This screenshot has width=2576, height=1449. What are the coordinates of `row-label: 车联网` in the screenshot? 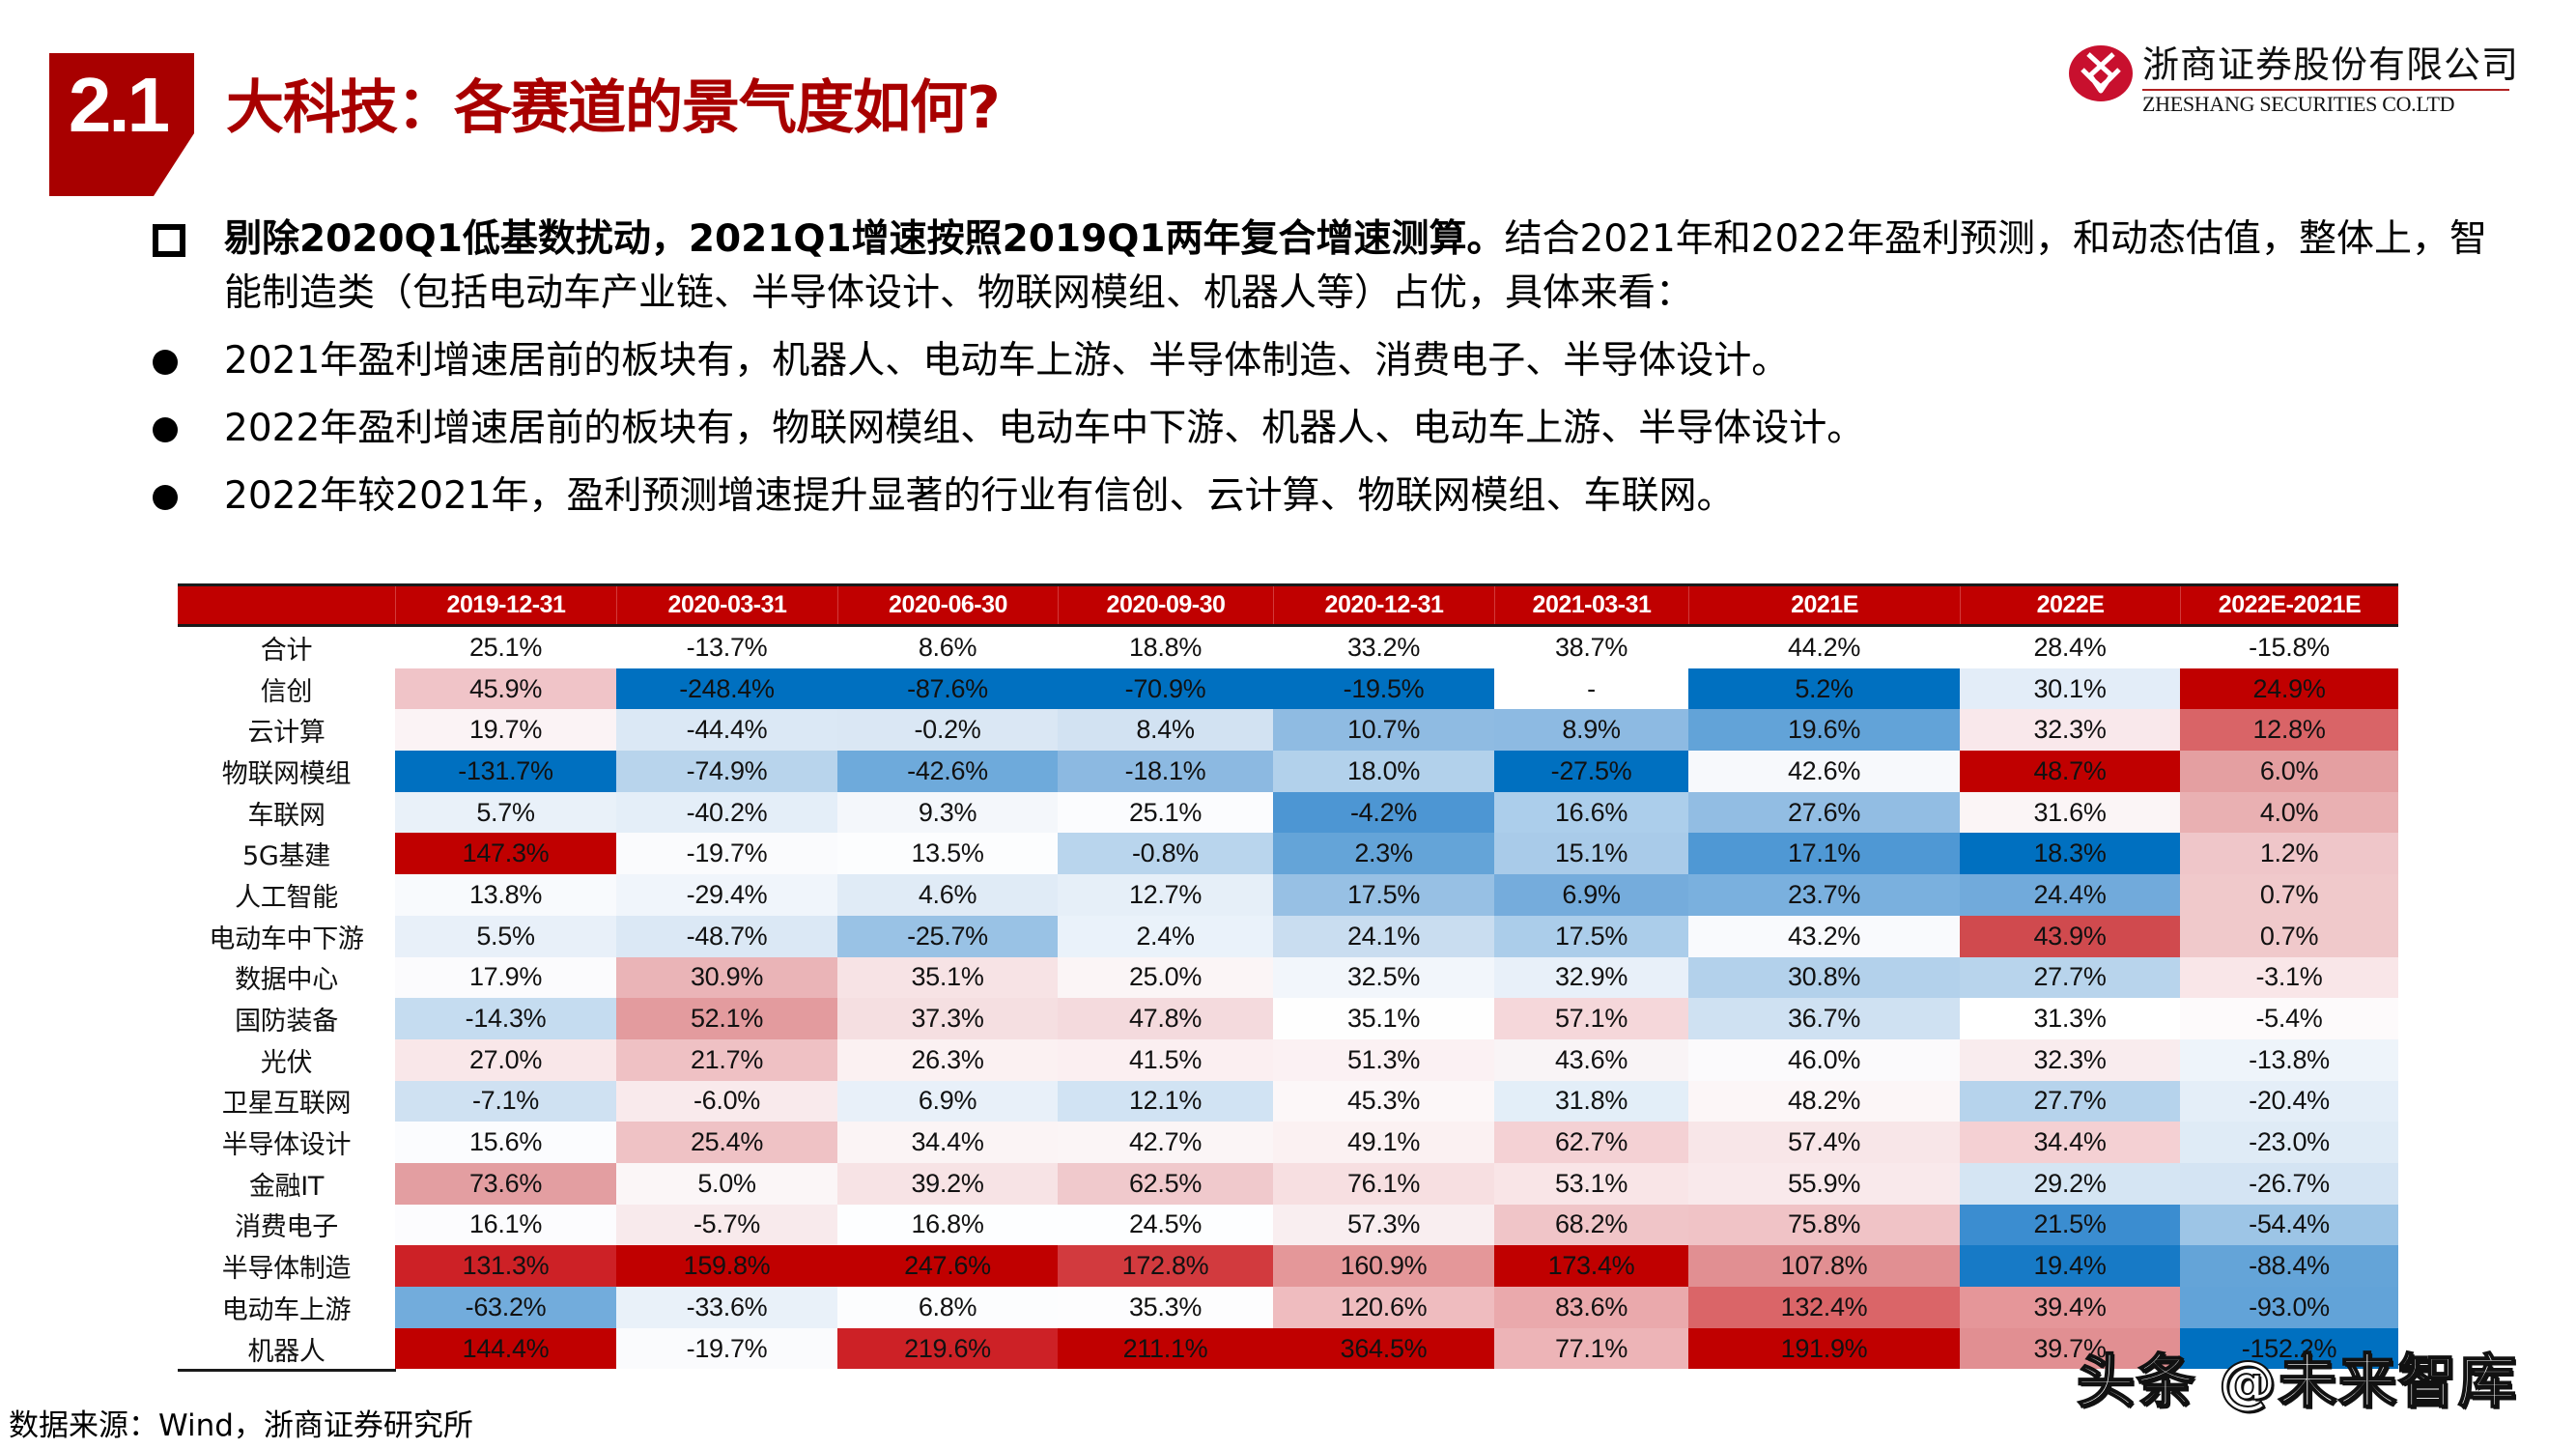 It's located at (286, 815).